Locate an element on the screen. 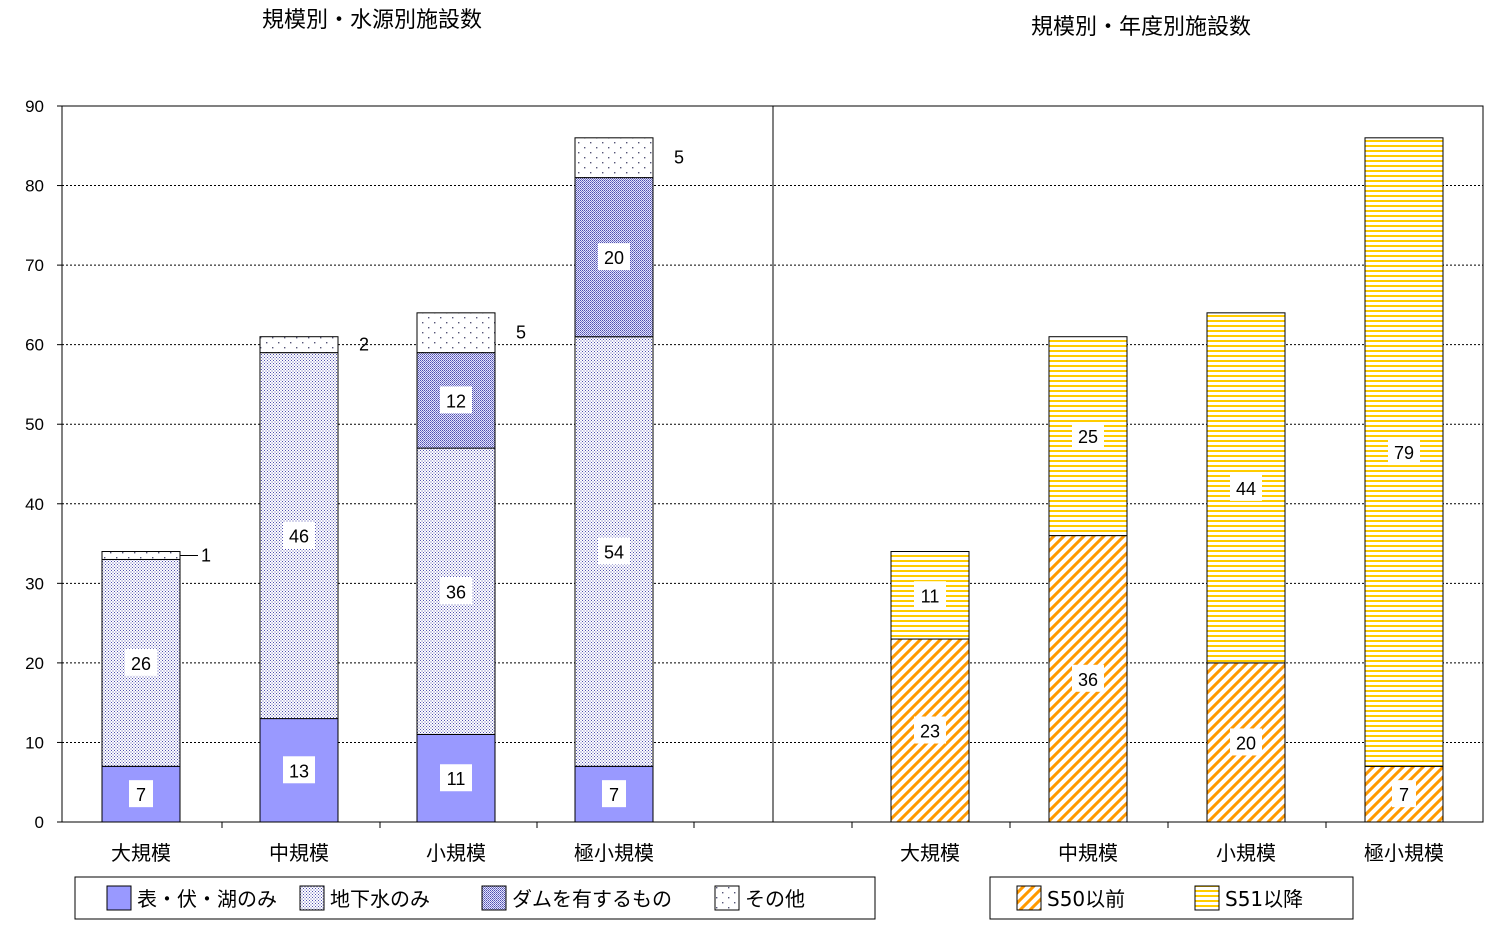 Image resolution: width=1499 pixels, height=927 pixels. data-label: 13 is located at coordinates (299, 771).